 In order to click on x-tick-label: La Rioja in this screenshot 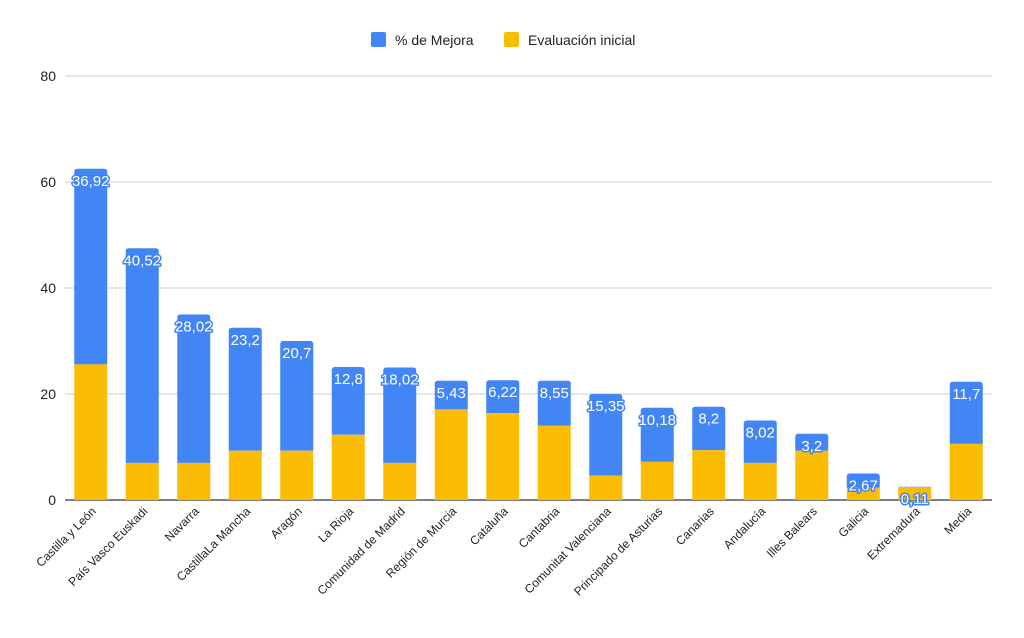, I will do `click(335, 524)`.